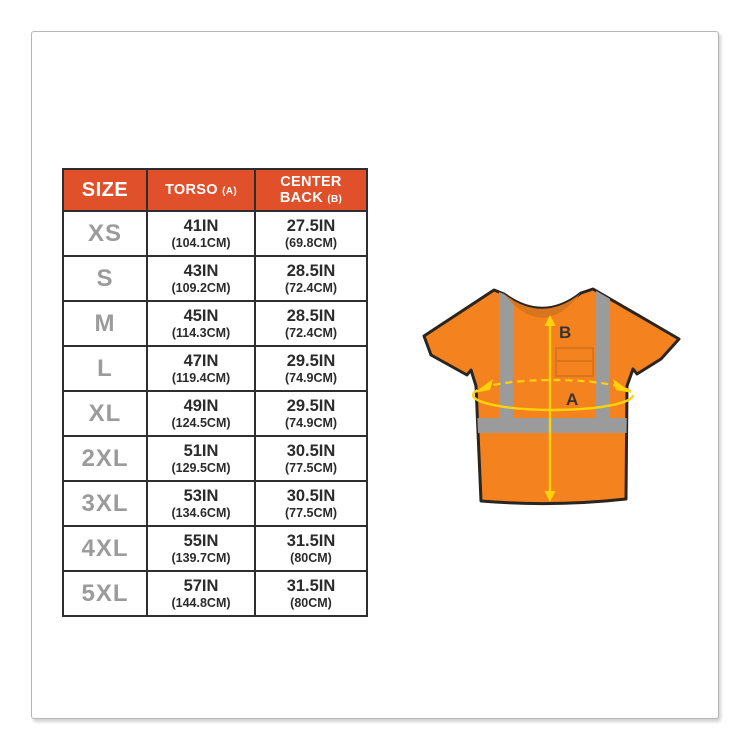 Image resolution: width=750 pixels, height=750 pixels. I want to click on header-center-back: CENTER BACK (B), so click(311, 190).